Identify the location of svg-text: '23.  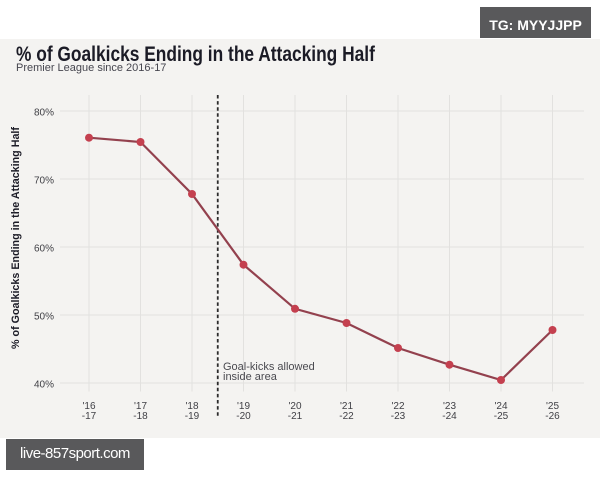
(449, 406).